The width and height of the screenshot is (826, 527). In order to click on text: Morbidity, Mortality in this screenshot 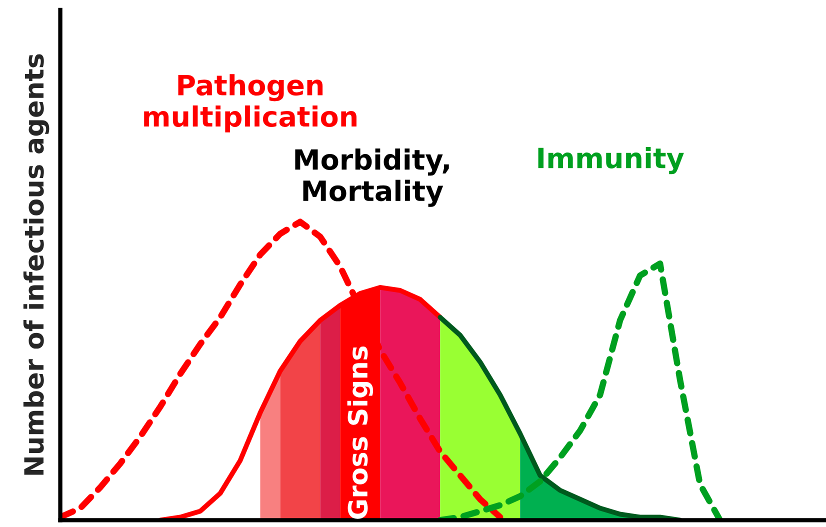, I will do `click(372, 177)`.